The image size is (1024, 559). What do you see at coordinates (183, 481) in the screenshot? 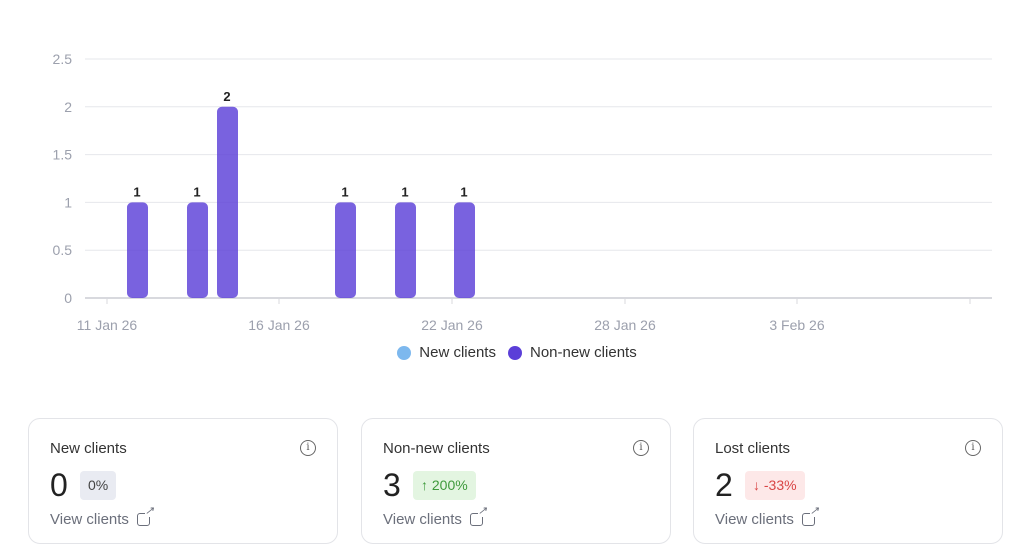
I see `new-clients-card: New clients i 0 0% View clients` at bounding box center [183, 481].